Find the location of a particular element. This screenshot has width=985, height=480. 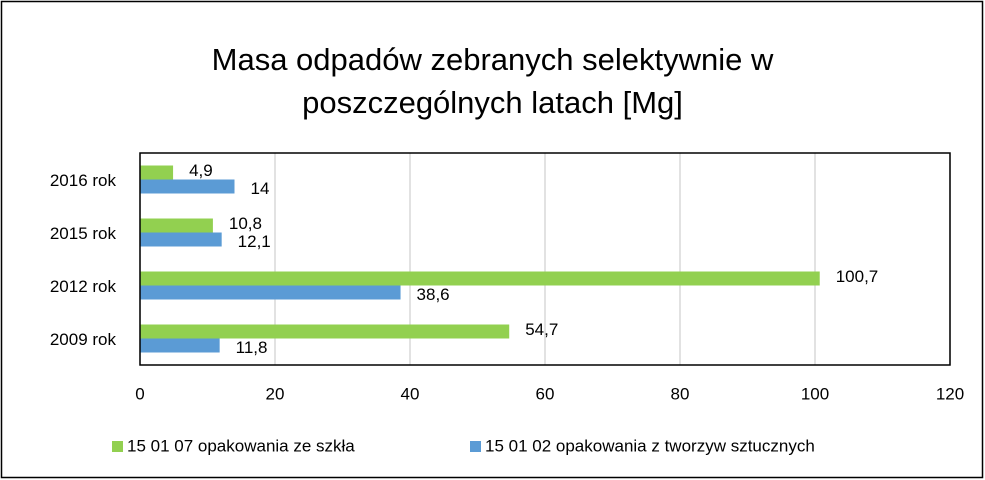

data-label: 100,7 is located at coordinates (857, 276).